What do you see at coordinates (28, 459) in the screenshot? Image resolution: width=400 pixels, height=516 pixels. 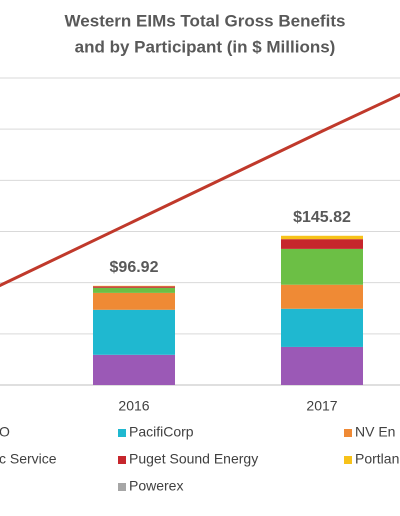 I see `legend-label: c Service` at bounding box center [28, 459].